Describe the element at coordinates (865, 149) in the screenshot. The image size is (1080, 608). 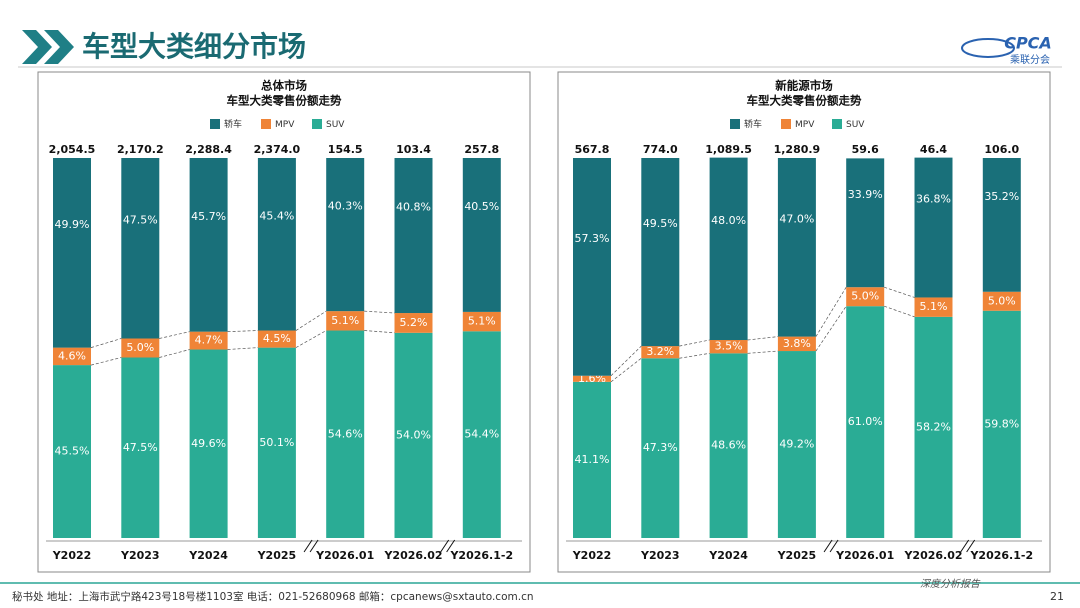
I see `total-label: 59.6` at that location.